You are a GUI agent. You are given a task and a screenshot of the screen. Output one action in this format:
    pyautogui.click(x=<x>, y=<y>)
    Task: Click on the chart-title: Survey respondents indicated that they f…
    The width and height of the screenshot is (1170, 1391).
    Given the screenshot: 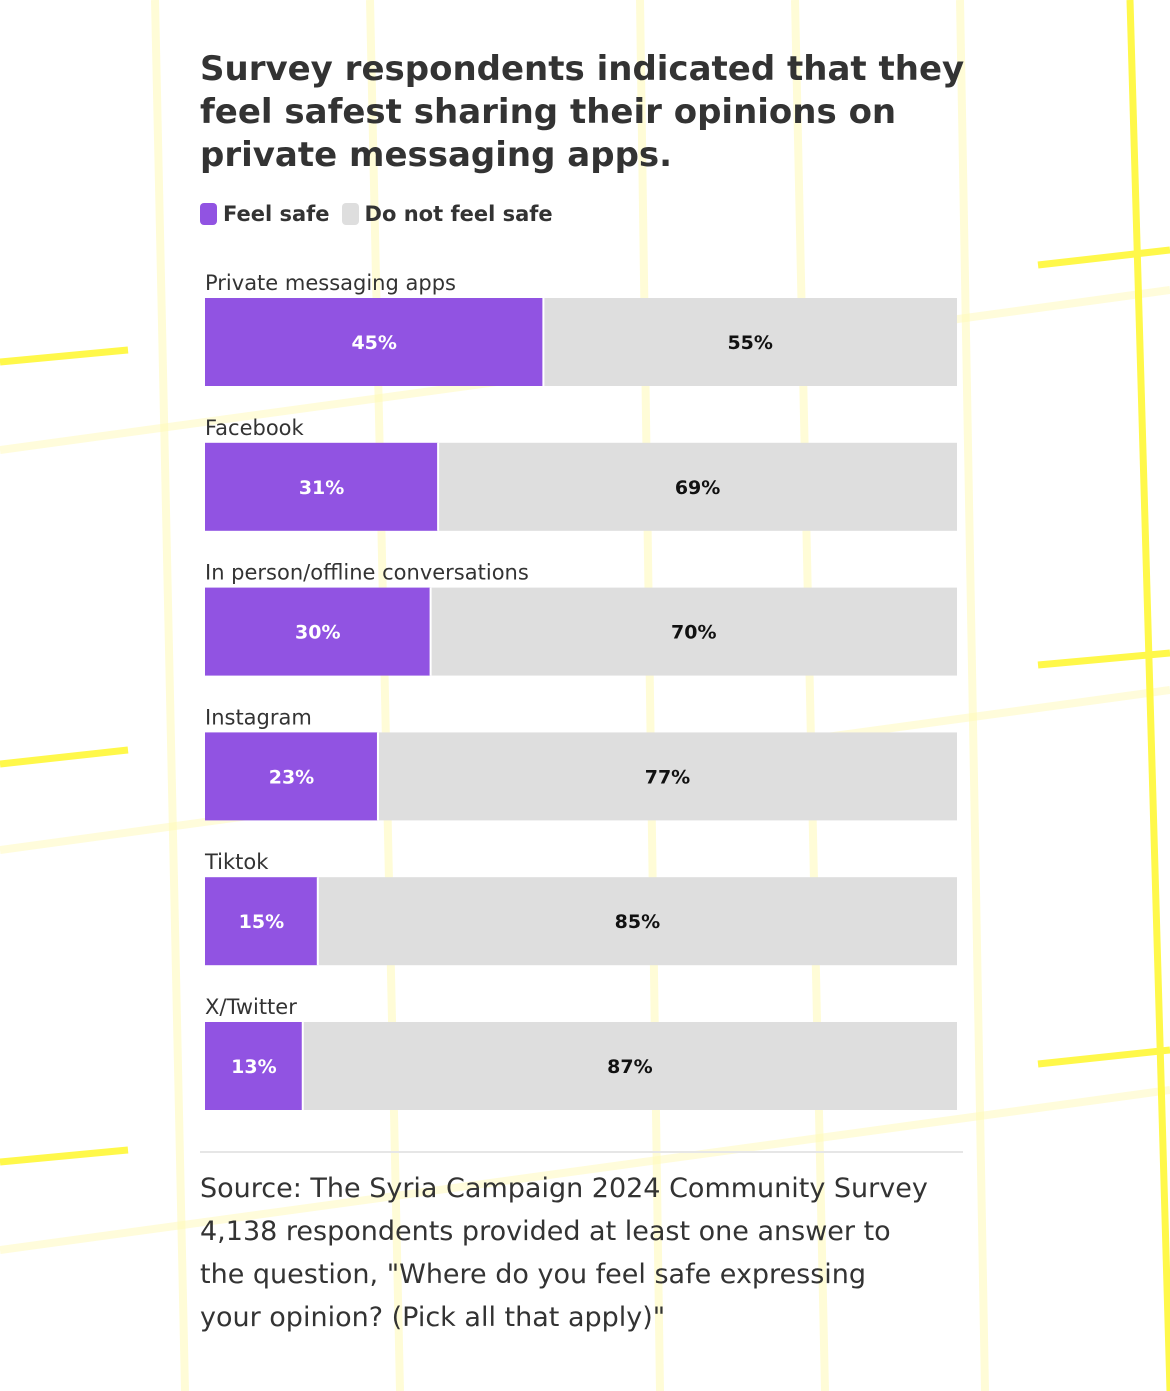 What is the action you would take?
    pyautogui.click(x=582, y=112)
    